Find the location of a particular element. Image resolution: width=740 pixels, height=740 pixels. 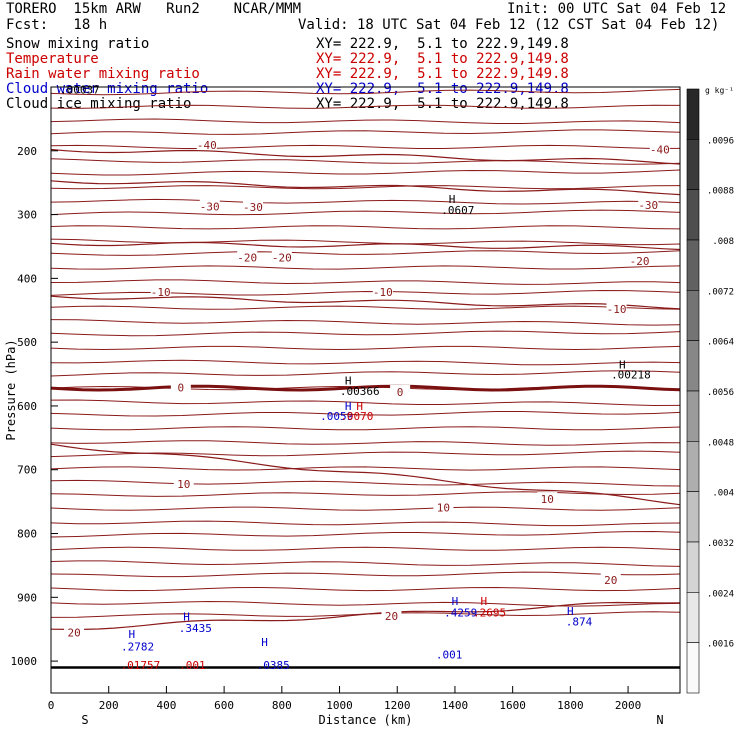

init-time: Init: 00 UTC Sat 04 Feb 12 is located at coordinates (617, 9).